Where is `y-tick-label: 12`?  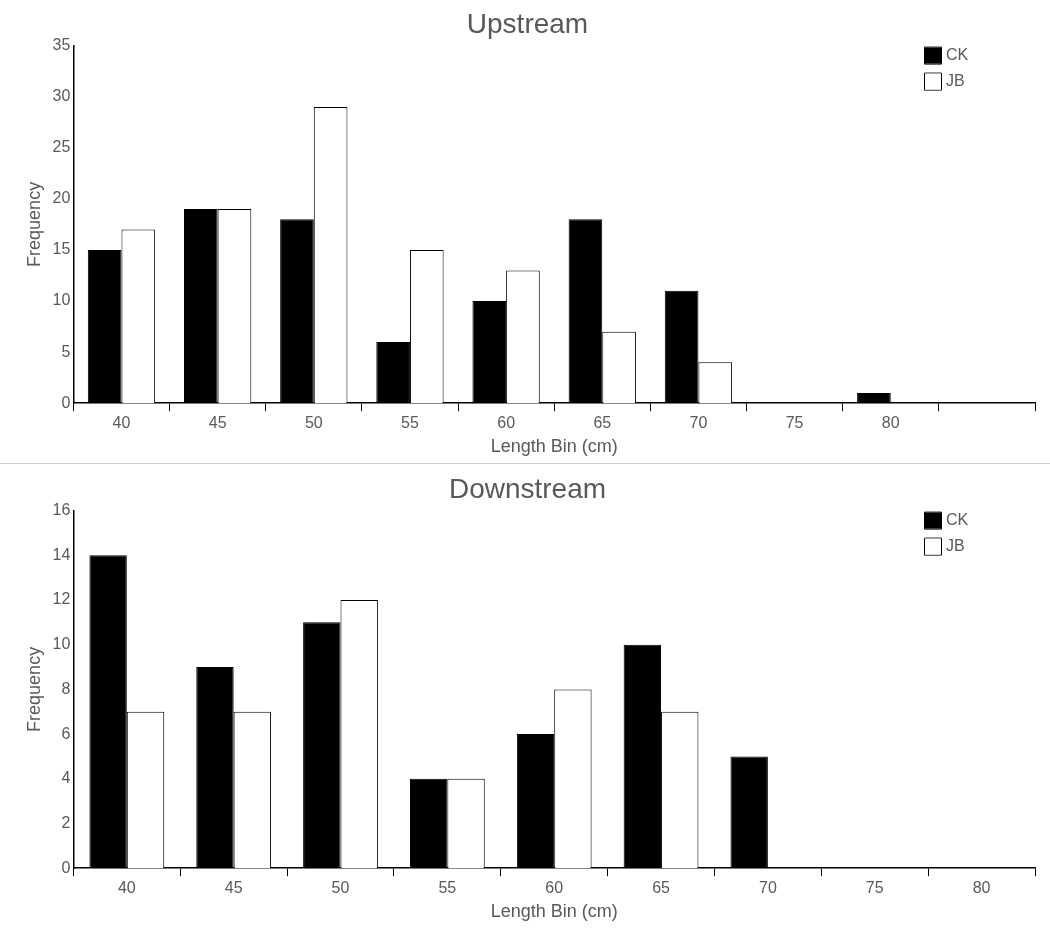
y-tick-label: 12 is located at coordinates (61, 599).